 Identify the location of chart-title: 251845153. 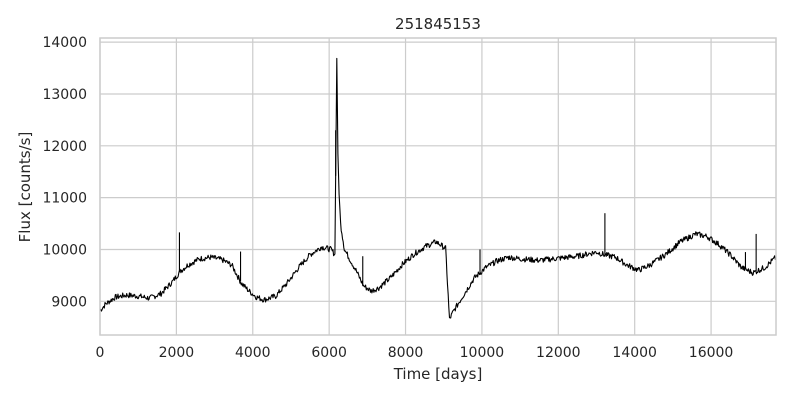
(438, 24).